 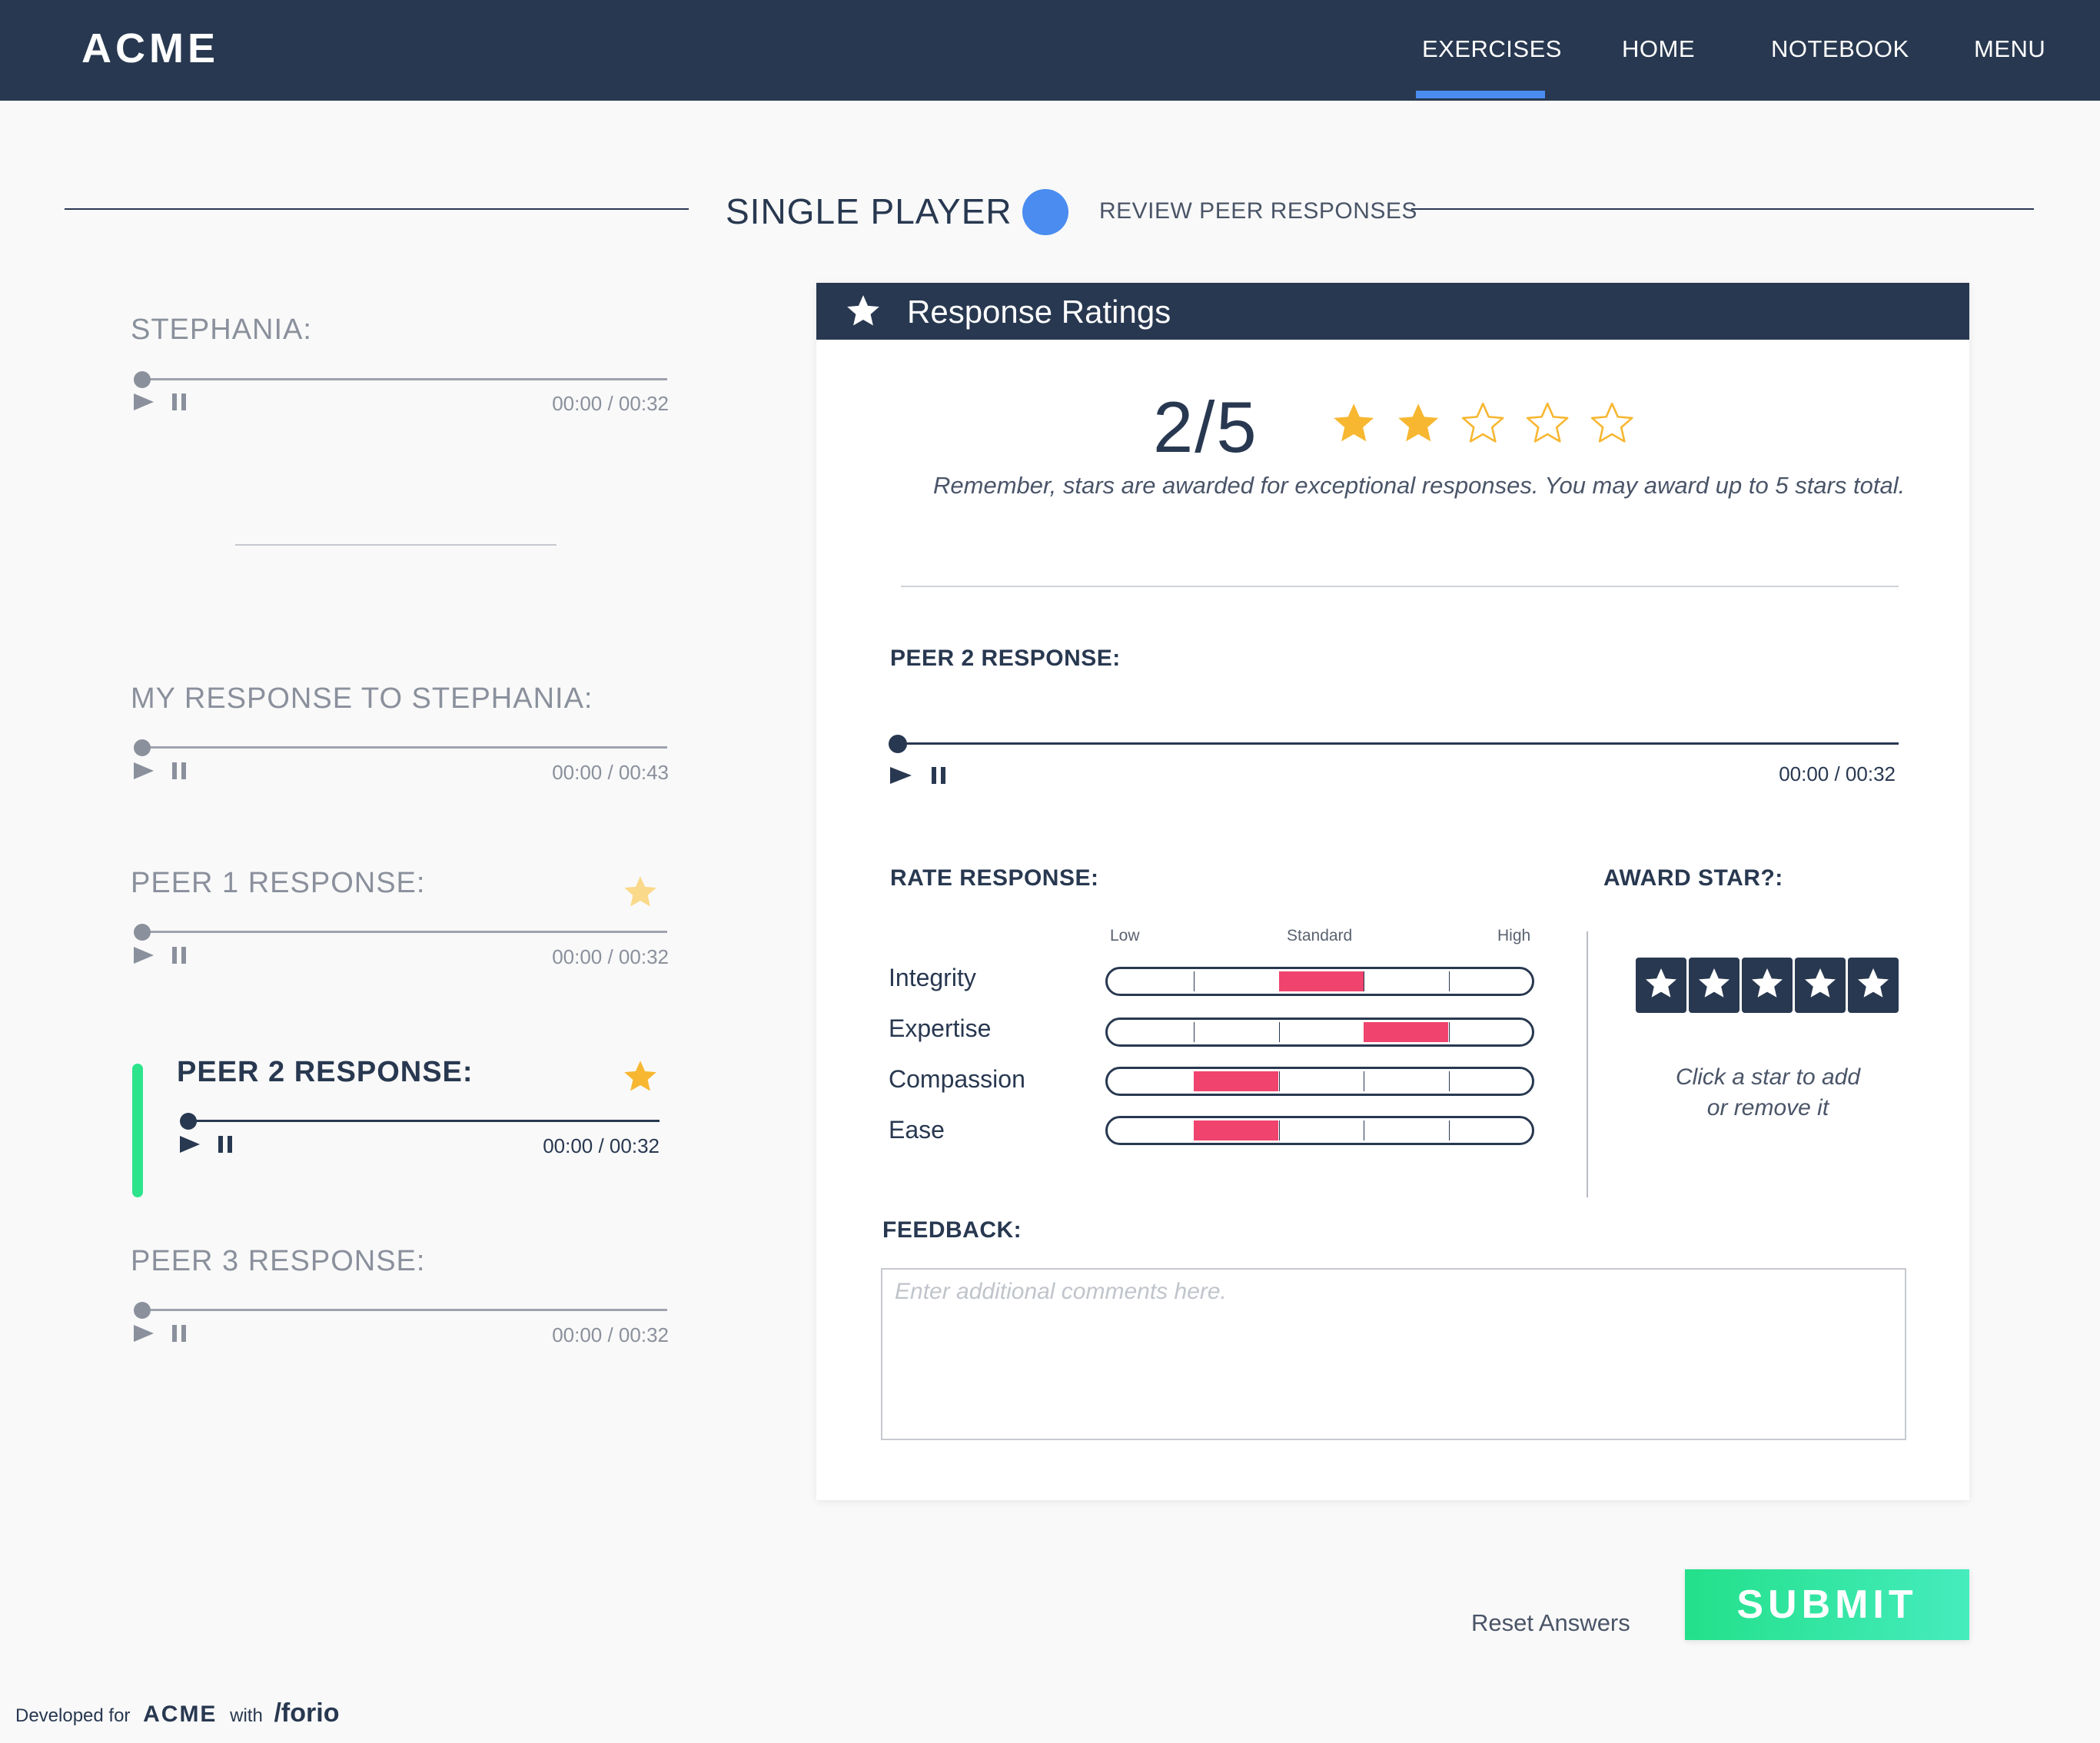 I want to click on submit-button: SUBMIT, so click(x=1827, y=1604).